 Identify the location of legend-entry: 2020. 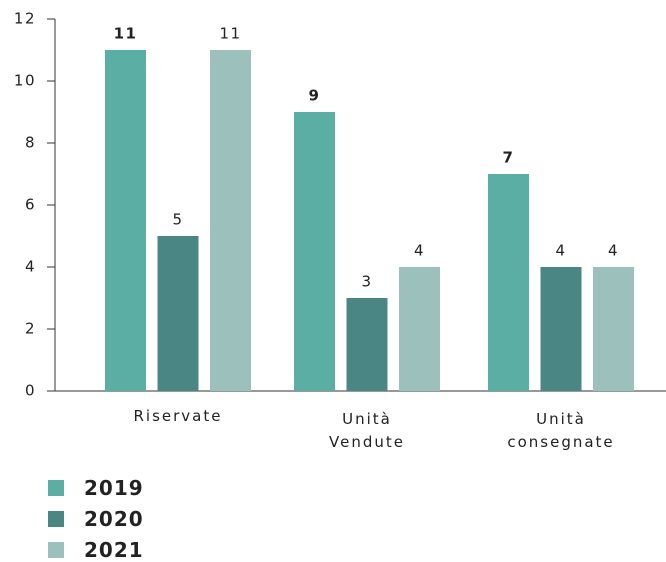
(96, 519).